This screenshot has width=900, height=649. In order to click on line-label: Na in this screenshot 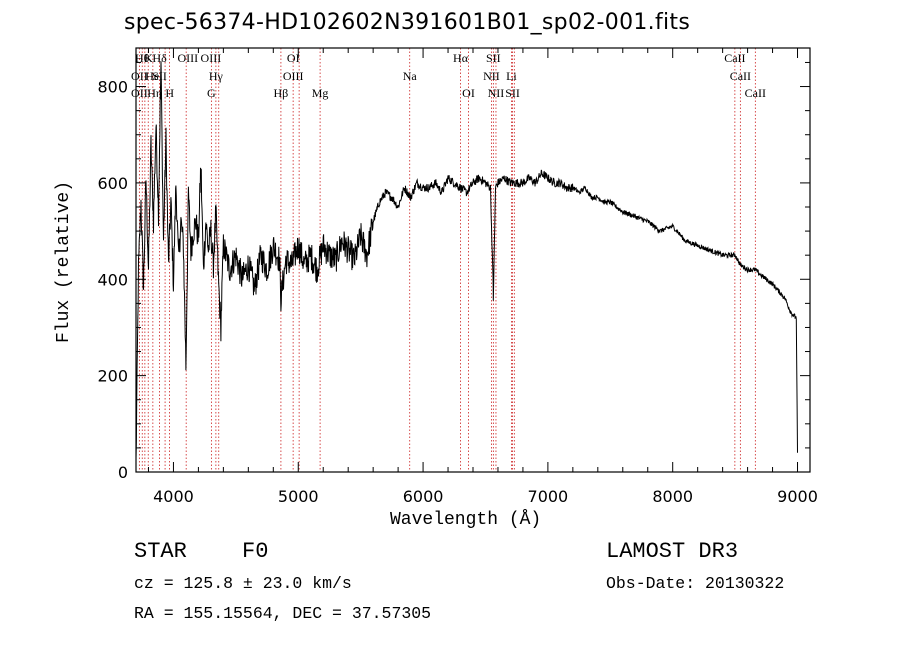, I will do `click(410, 76)`.